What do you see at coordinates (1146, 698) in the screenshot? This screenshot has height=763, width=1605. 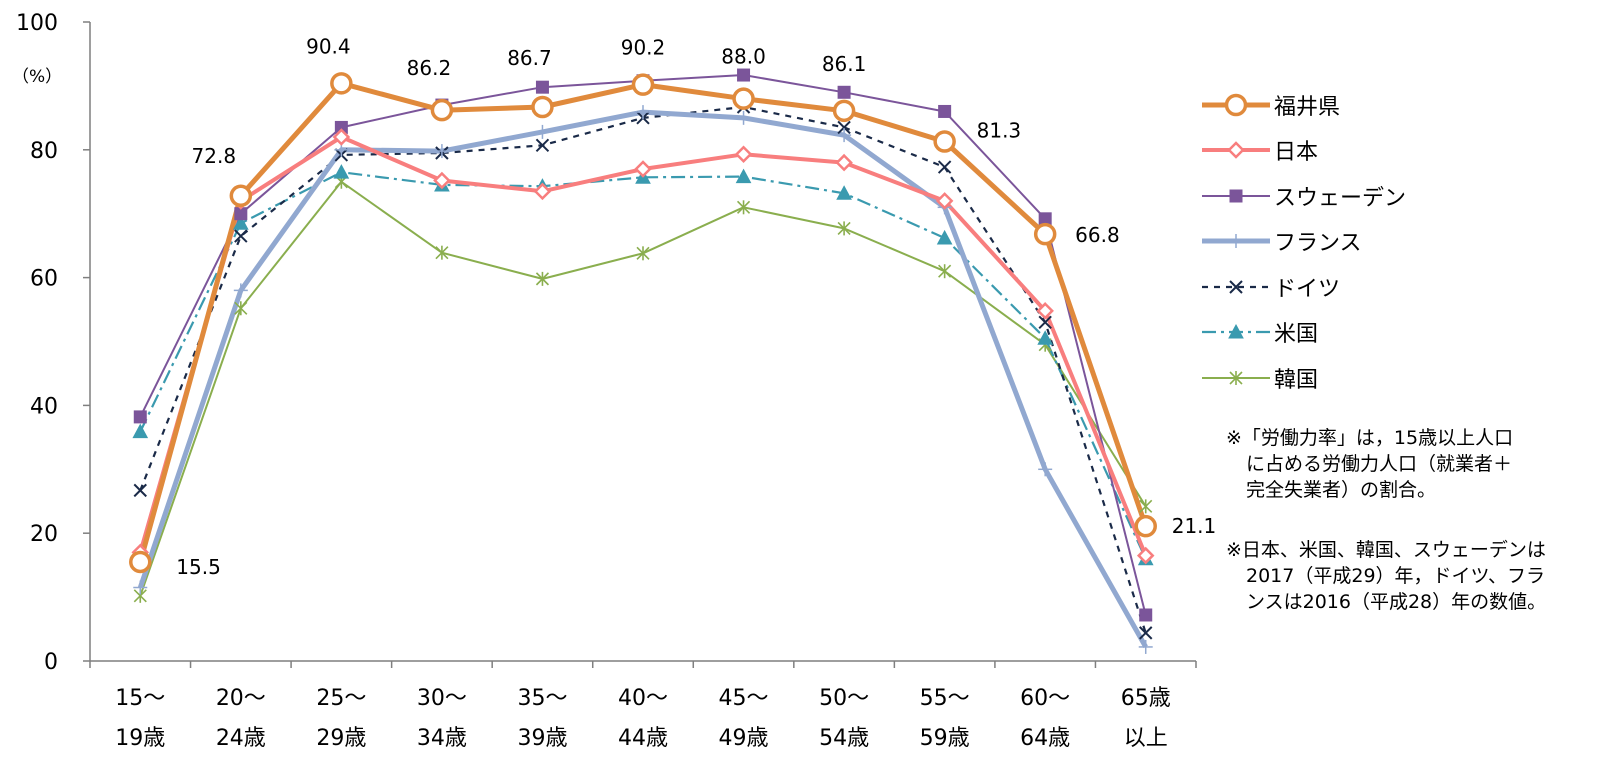 I see `x-tick-label: 65歳` at bounding box center [1146, 698].